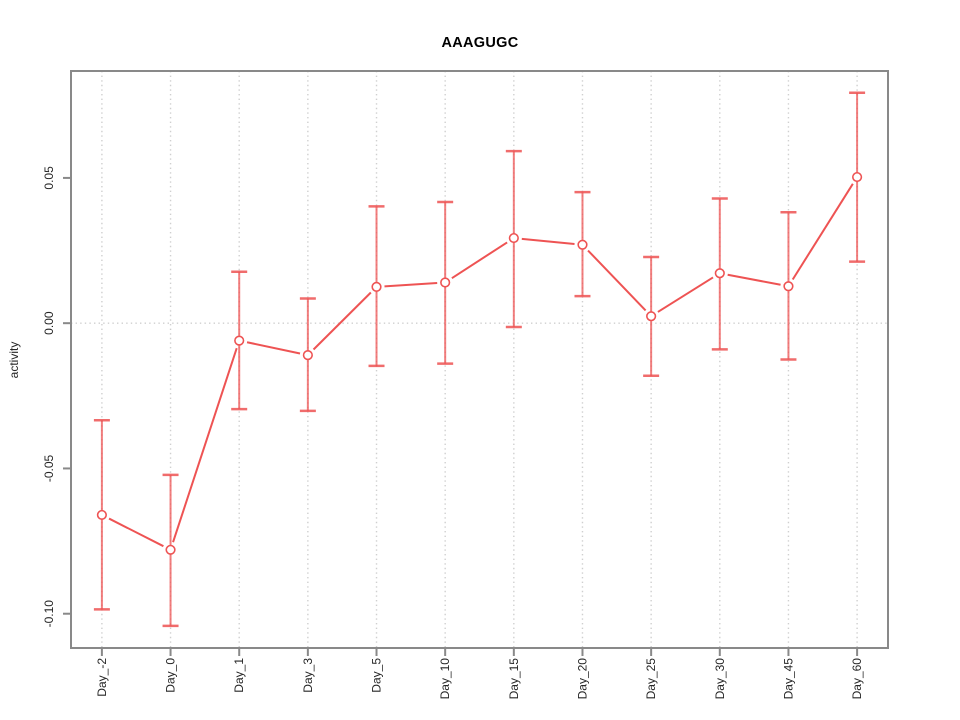 This screenshot has height=720, width=960. What do you see at coordinates (480, 43) in the screenshot?
I see `chart-title: AAAGUGC` at bounding box center [480, 43].